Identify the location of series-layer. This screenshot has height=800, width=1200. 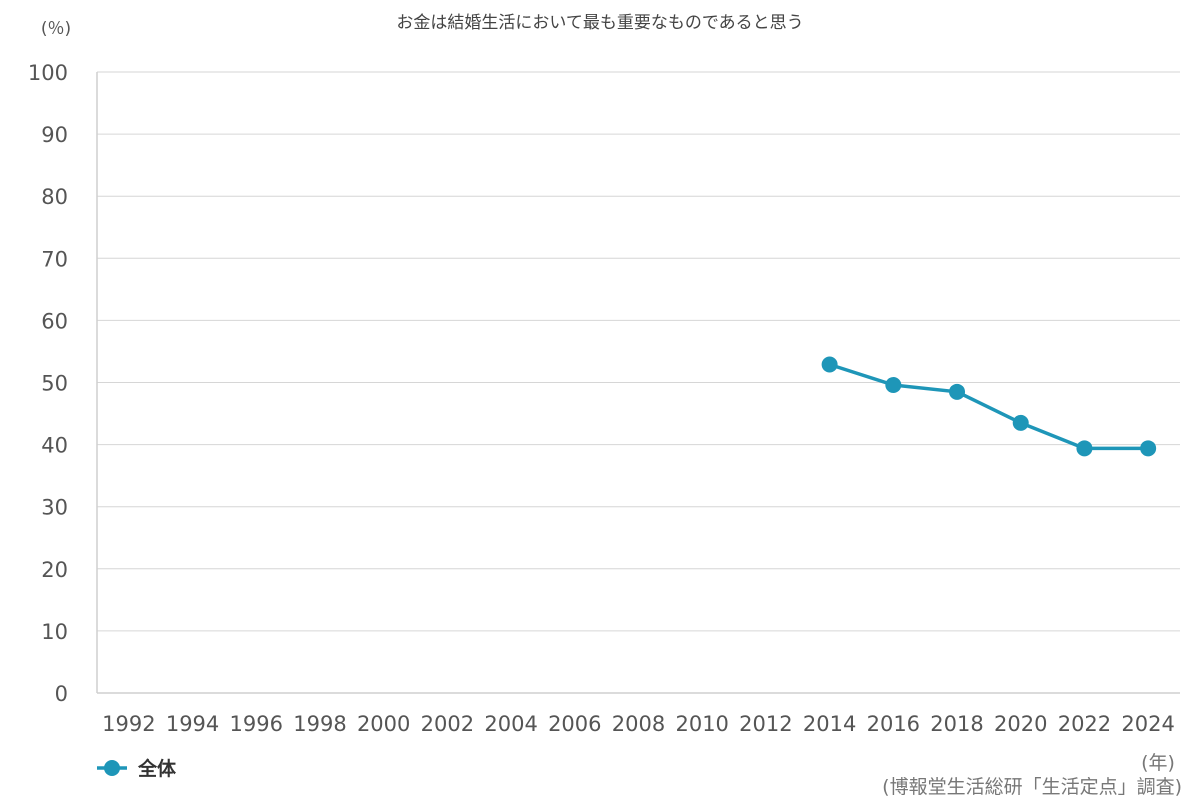
(989, 406).